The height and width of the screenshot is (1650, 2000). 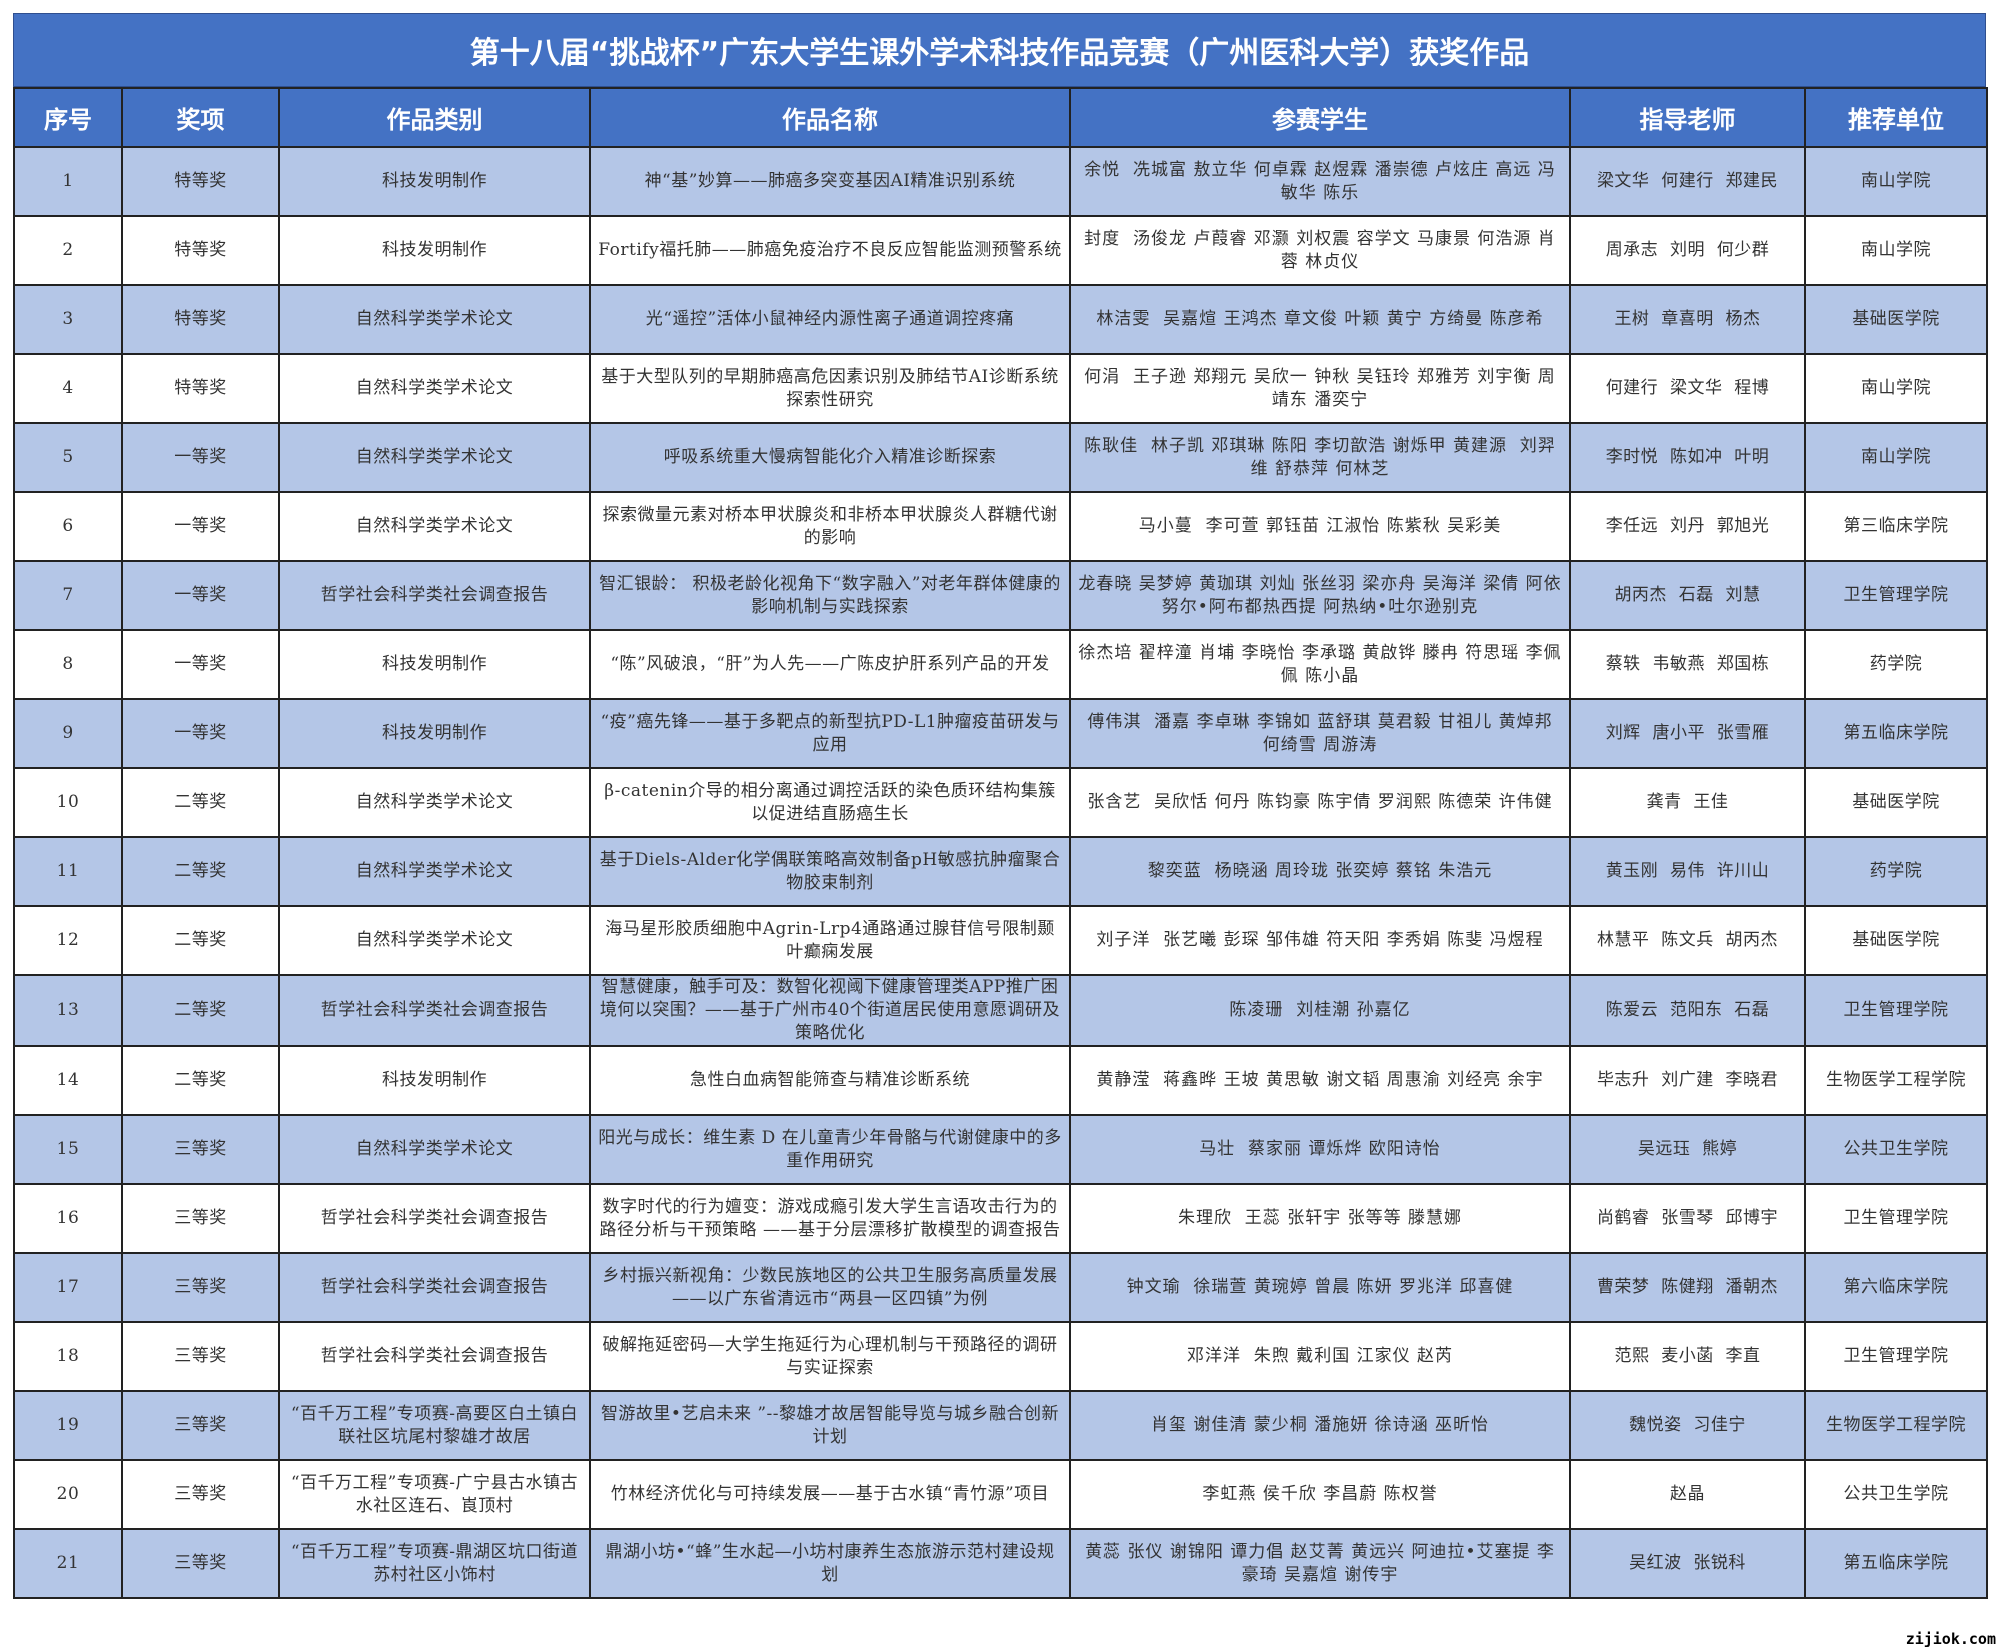 What do you see at coordinates (1687, 117) in the screenshot?
I see `header-advisors: 指导老师` at bounding box center [1687, 117].